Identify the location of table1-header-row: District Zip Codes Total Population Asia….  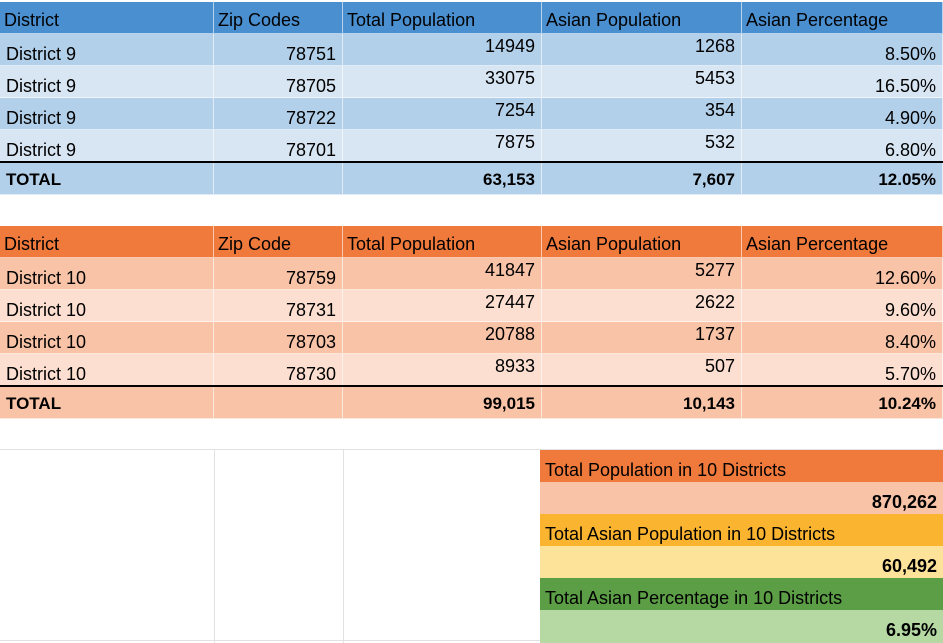
(471, 18).